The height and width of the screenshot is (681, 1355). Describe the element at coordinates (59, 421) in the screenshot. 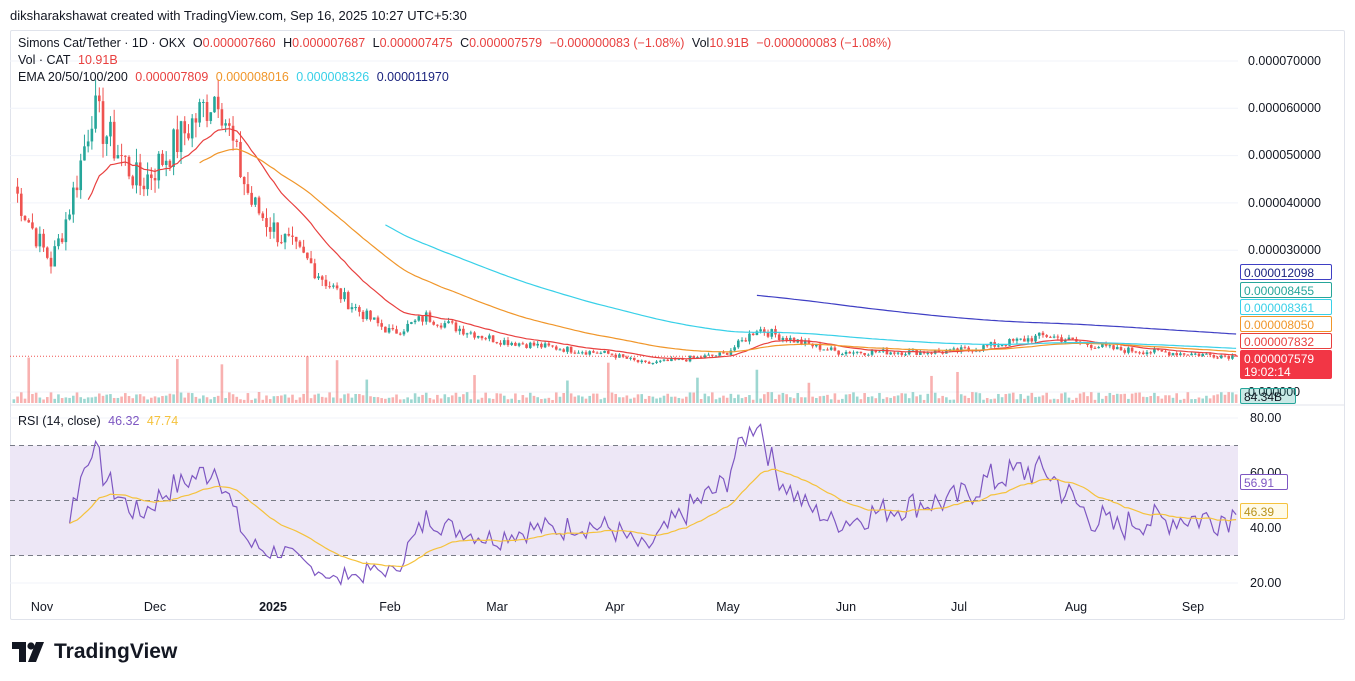

I see `legend-rsi-label: RSI (14, close)` at that location.